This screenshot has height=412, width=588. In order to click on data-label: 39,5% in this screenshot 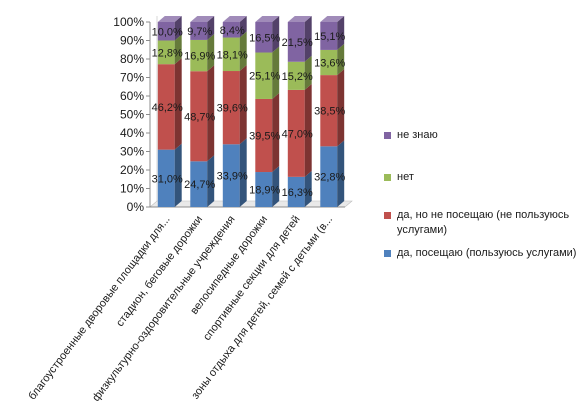, I will do `click(264, 136)`.